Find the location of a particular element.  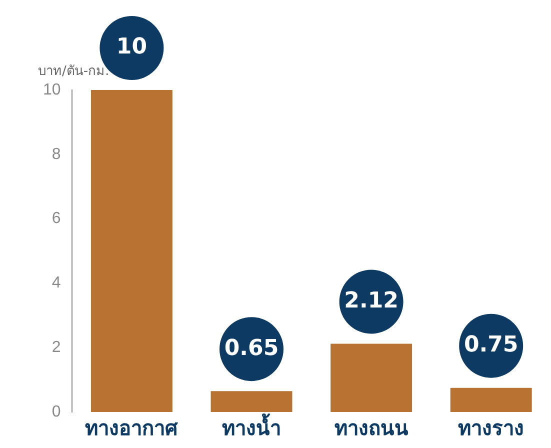

y-tick-label: 4 is located at coordinates (56, 283).